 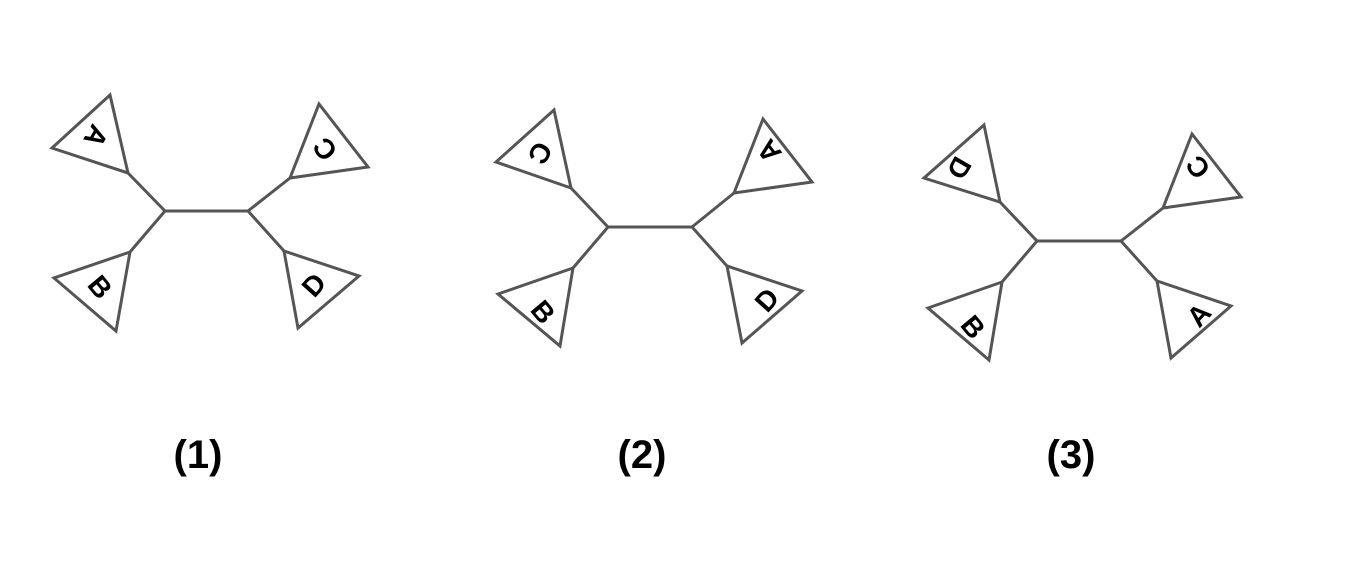 I want to click on leaf-label-upper-left: D, so click(x=959, y=167).